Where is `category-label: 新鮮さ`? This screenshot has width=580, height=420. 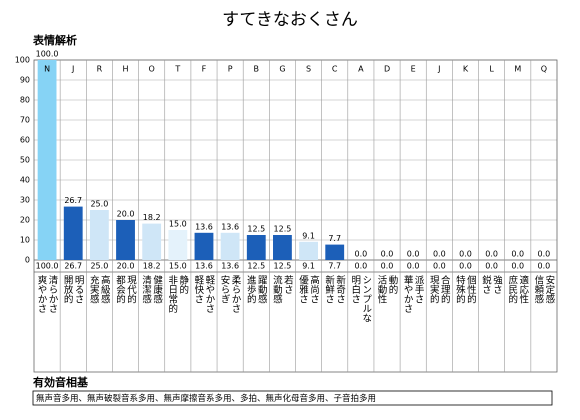
category-label: 新鮮さ is located at coordinates (329, 288).